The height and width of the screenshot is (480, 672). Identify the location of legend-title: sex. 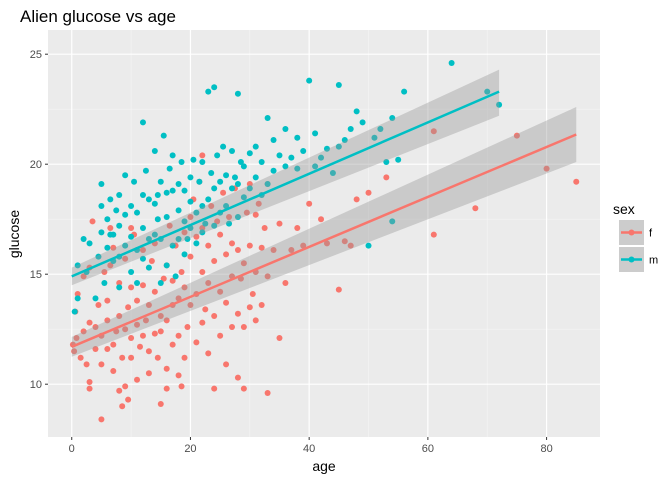
(624, 209).